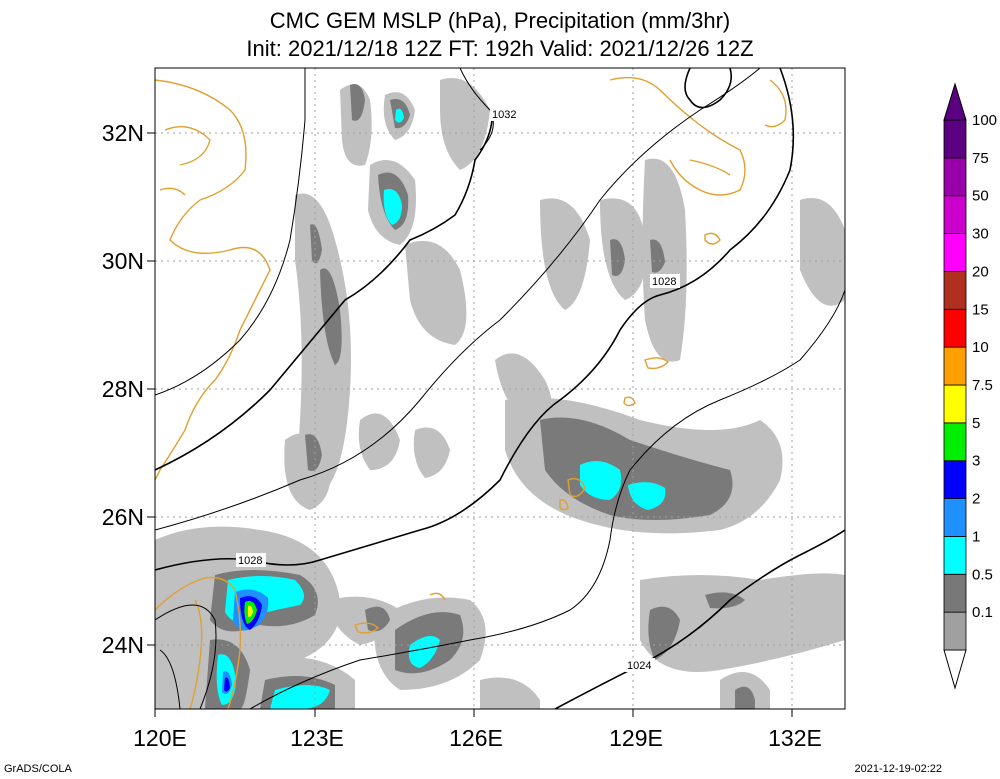 The height and width of the screenshot is (779, 1000). I want to click on colorbar-label: 50, so click(980, 196).